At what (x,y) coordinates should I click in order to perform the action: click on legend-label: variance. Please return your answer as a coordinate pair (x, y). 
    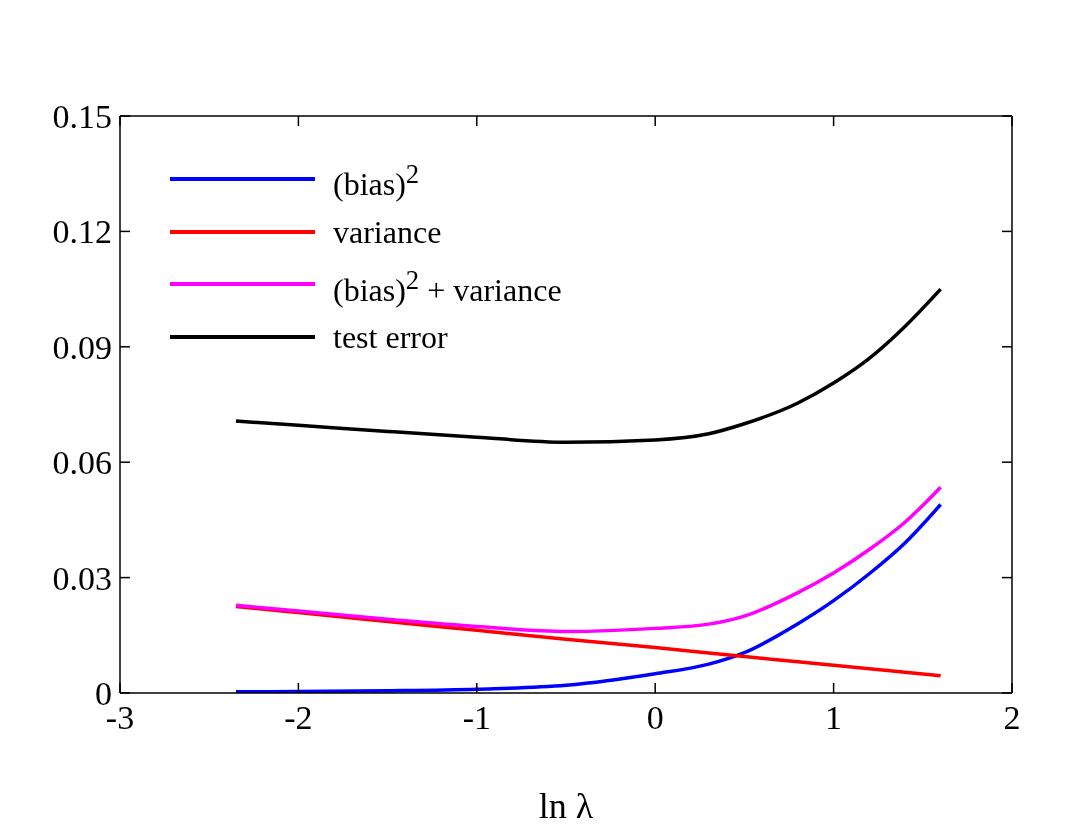
    Looking at the image, I should click on (387, 232).